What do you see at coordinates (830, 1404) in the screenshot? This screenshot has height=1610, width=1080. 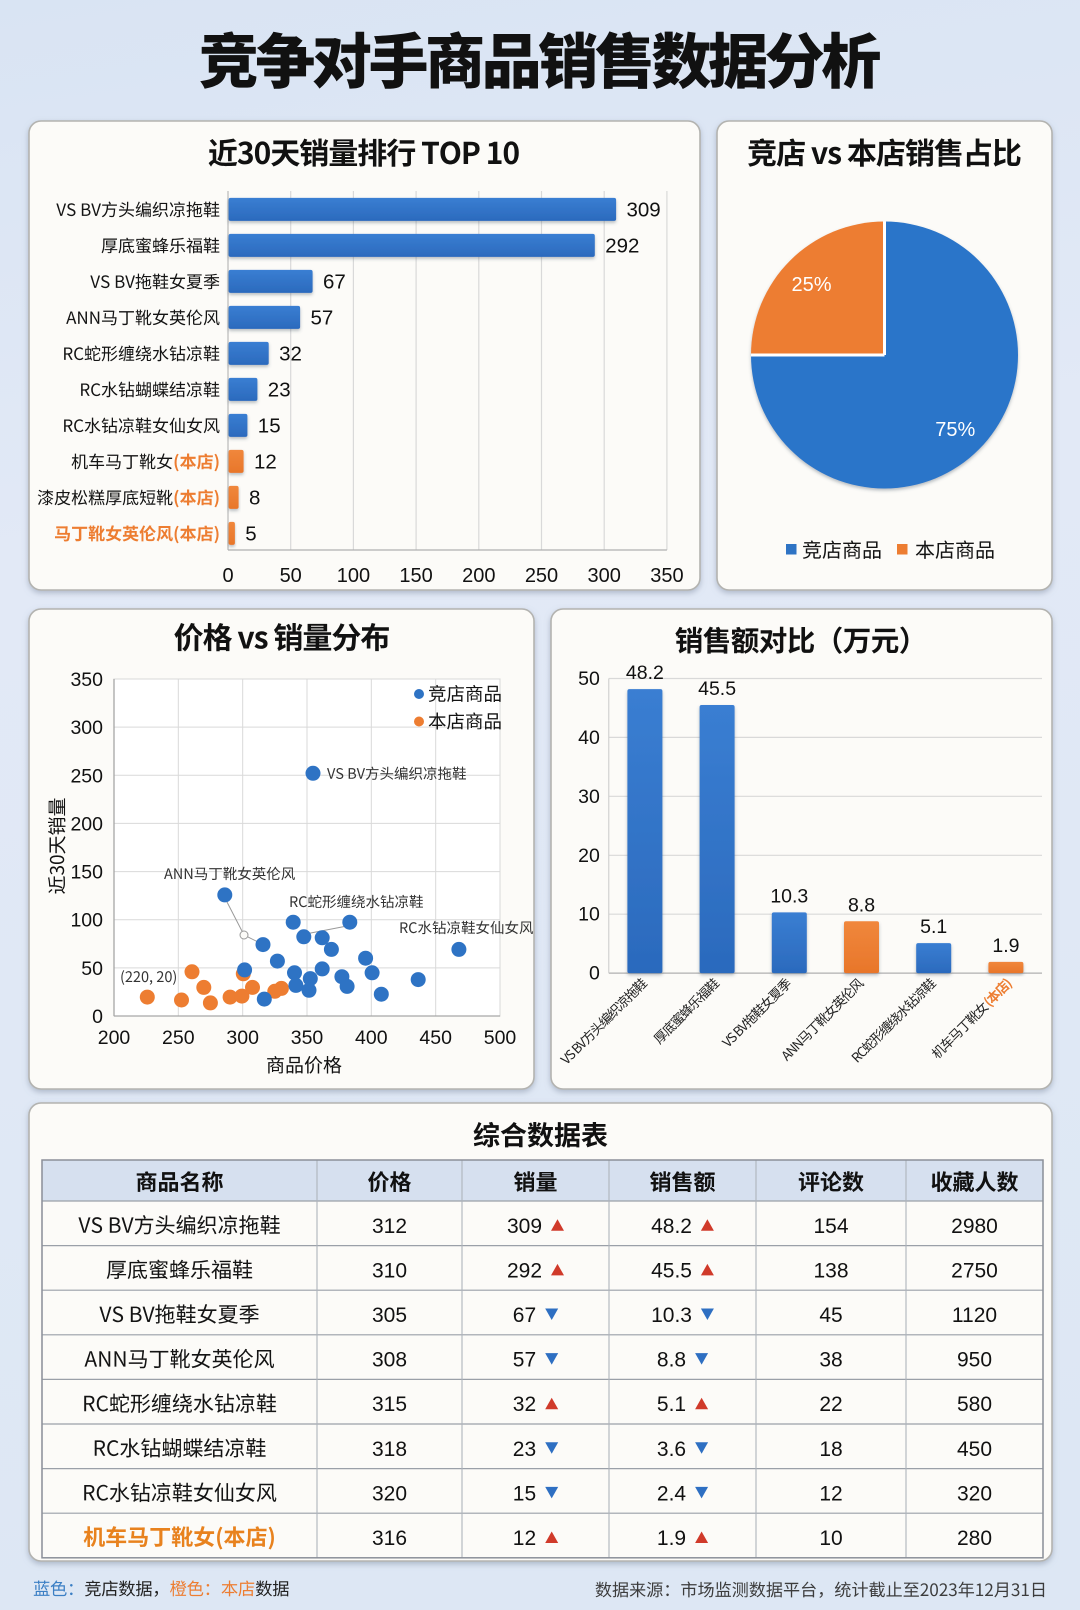 I see `svg-text: 22` at bounding box center [830, 1404].